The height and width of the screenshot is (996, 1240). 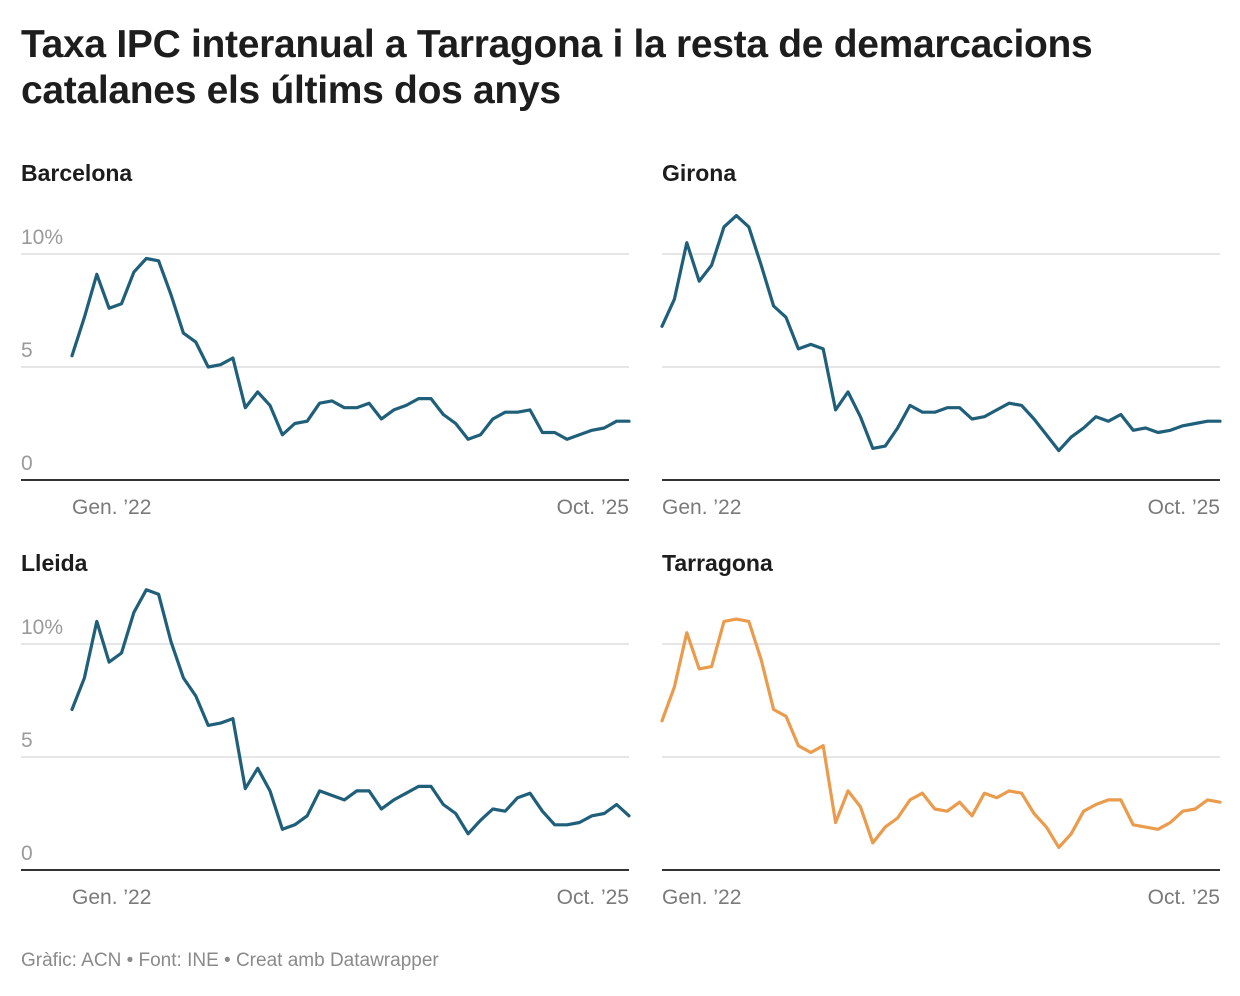 What do you see at coordinates (717, 563) in the screenshot?
I see `panel-title-tarragona: Tarragona` at bounding box center [717, 563].